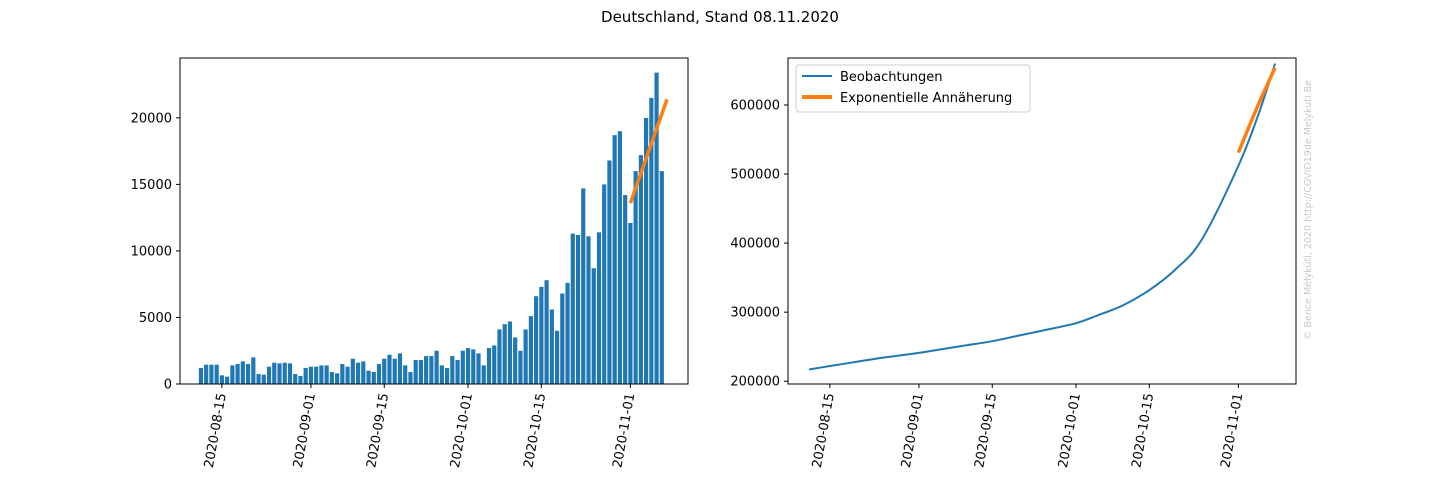 The width and height of the screenshot is (1440, 480). What do you see at coordinates (305, 430) in the screenshot?
I see `bar-chart-x-tick-label: 2020-09-01` at bounding box center [305, 430].